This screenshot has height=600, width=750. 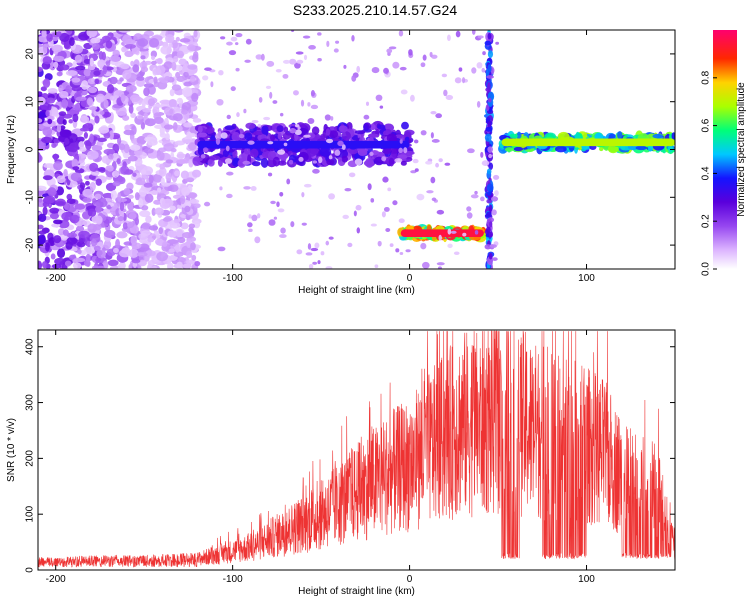 What do you see at coordinates (356, 290) in the screenshot?
I see `x-axis-label: Height of straight line (km)` at bounding box center [356, 290].